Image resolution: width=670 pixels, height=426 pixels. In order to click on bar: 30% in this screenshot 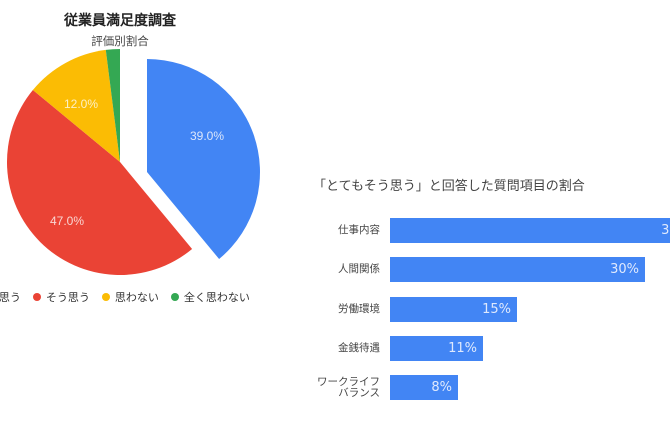, I will do `click(517, 269)`.